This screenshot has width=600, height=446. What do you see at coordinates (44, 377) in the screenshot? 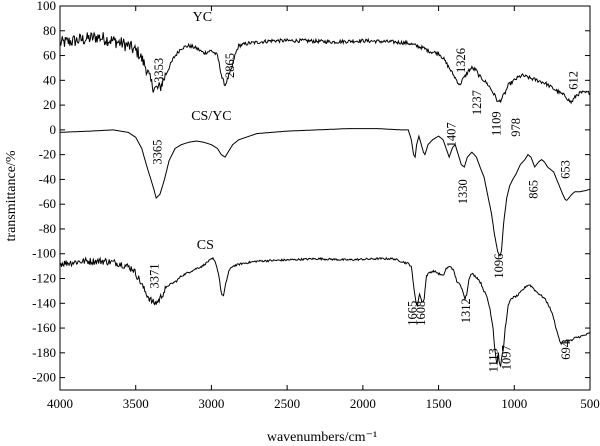
I see `y-tick-label: -200` at bounding box center [44, 377].